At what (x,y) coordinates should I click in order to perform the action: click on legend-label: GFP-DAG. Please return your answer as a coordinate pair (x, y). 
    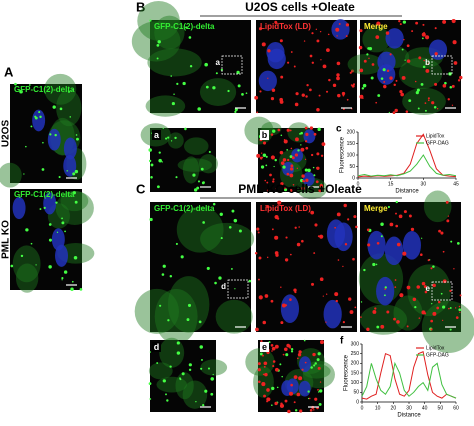
    Looking at the image, I should click on (437, 355).